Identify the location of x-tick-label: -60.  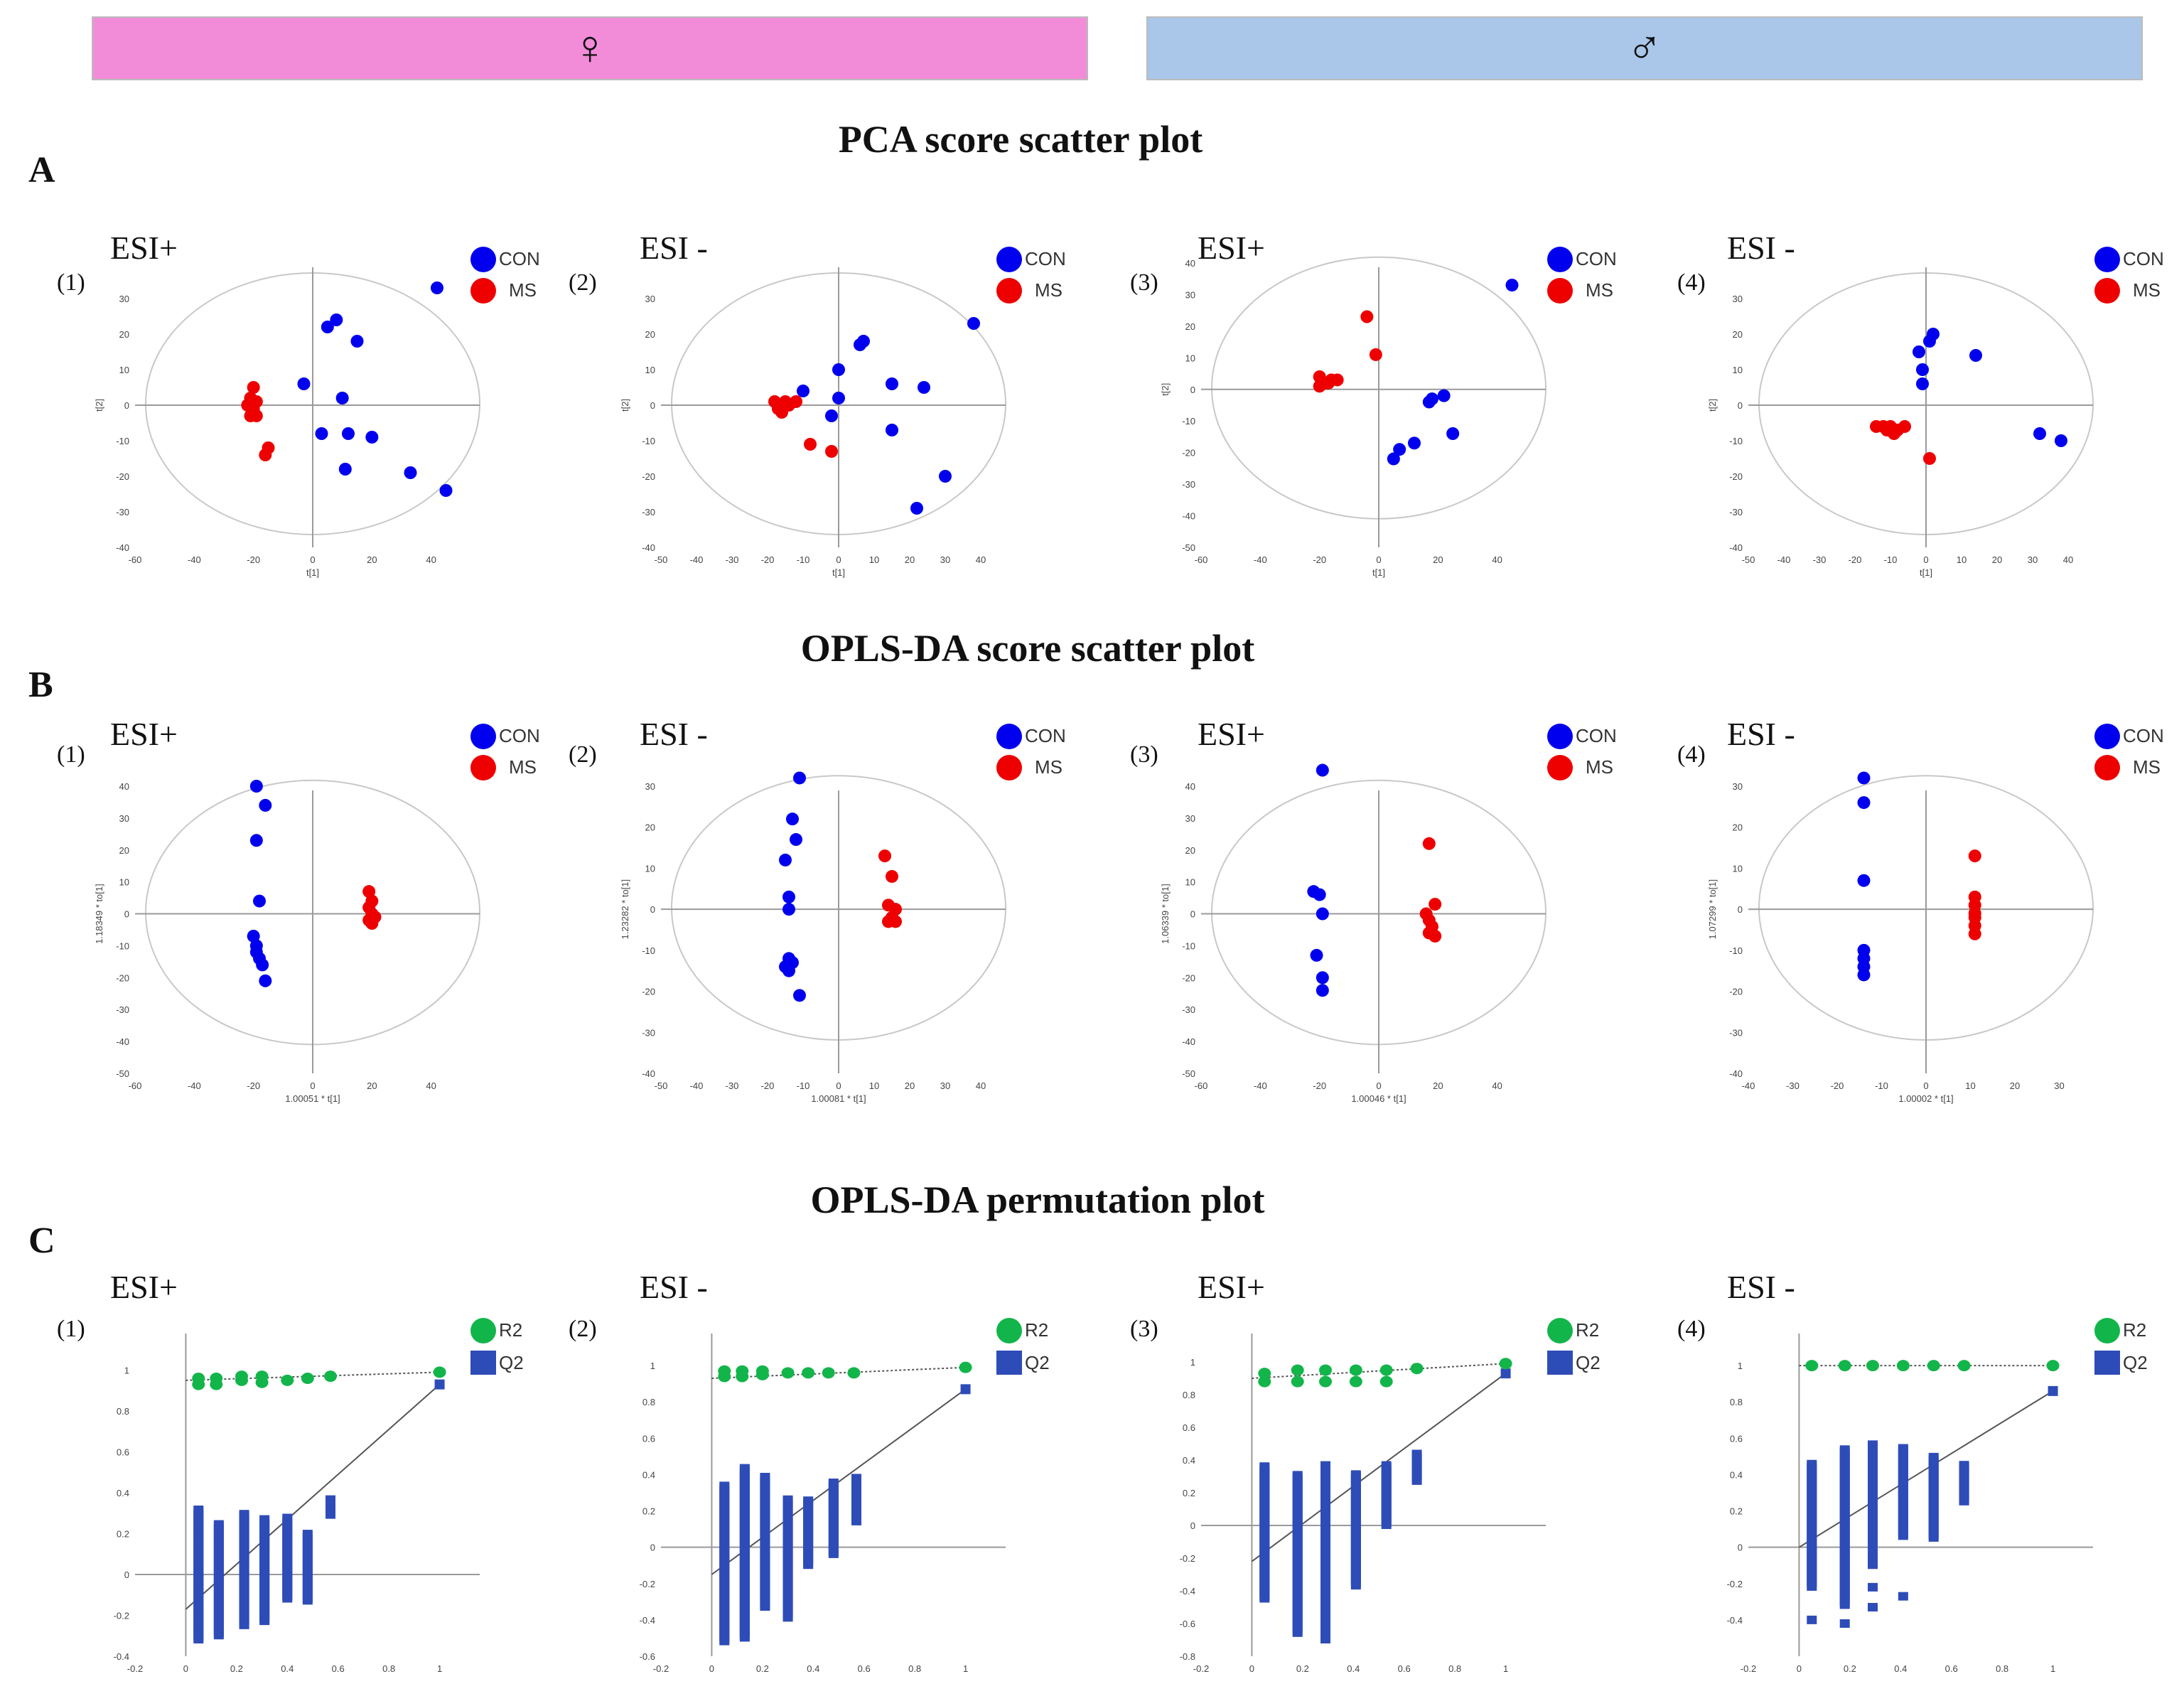
(135, 559).